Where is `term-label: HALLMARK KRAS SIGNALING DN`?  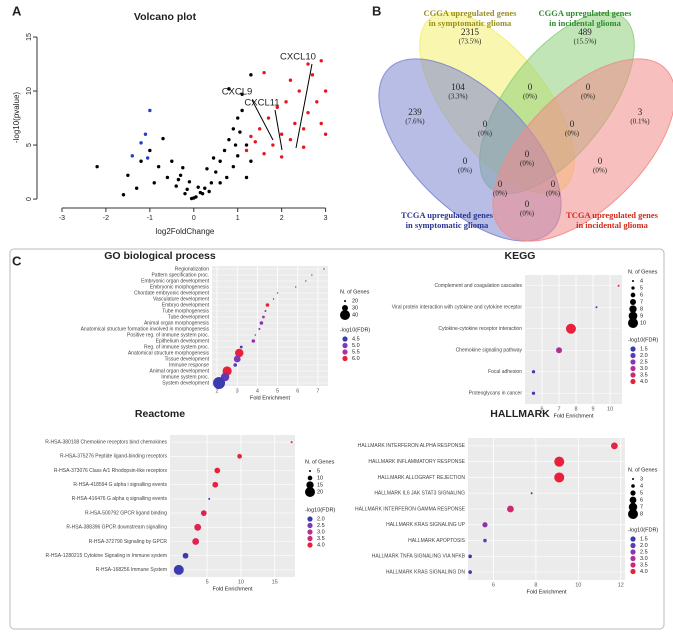
term-label: HALLMARK KRAS SIGNALING DN is located at coordinates (426, 572).